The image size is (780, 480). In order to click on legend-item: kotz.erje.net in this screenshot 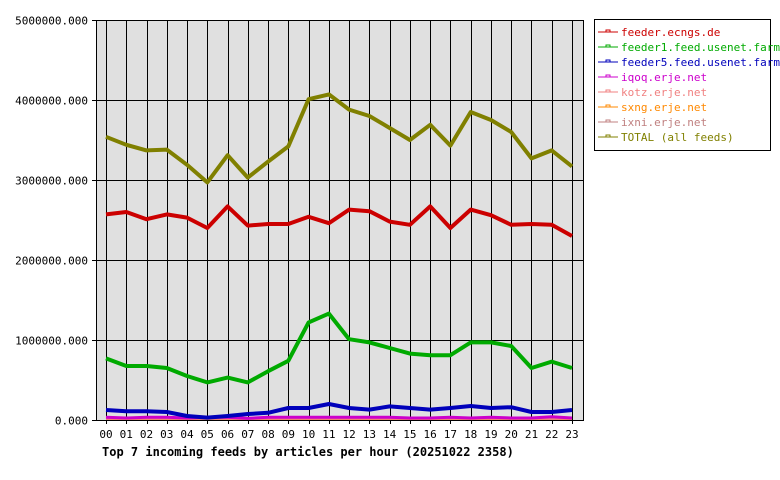, I will do `click(652, 92)`.